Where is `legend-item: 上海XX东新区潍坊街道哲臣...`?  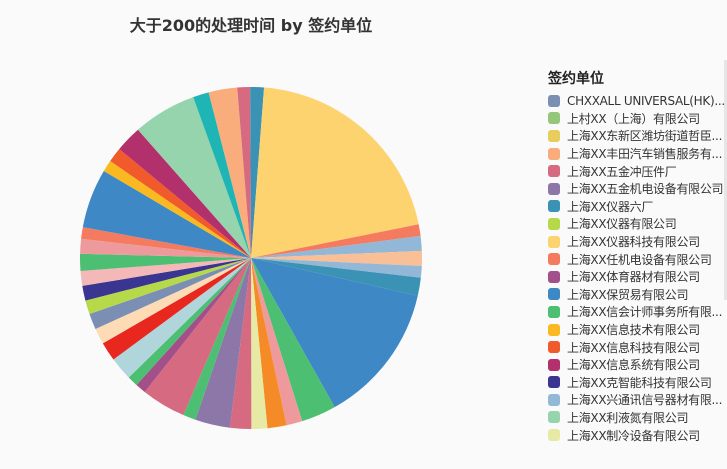 legend-item: 上海XX东新区潍坊街道哲臣... is located at coordinates (637, 136).